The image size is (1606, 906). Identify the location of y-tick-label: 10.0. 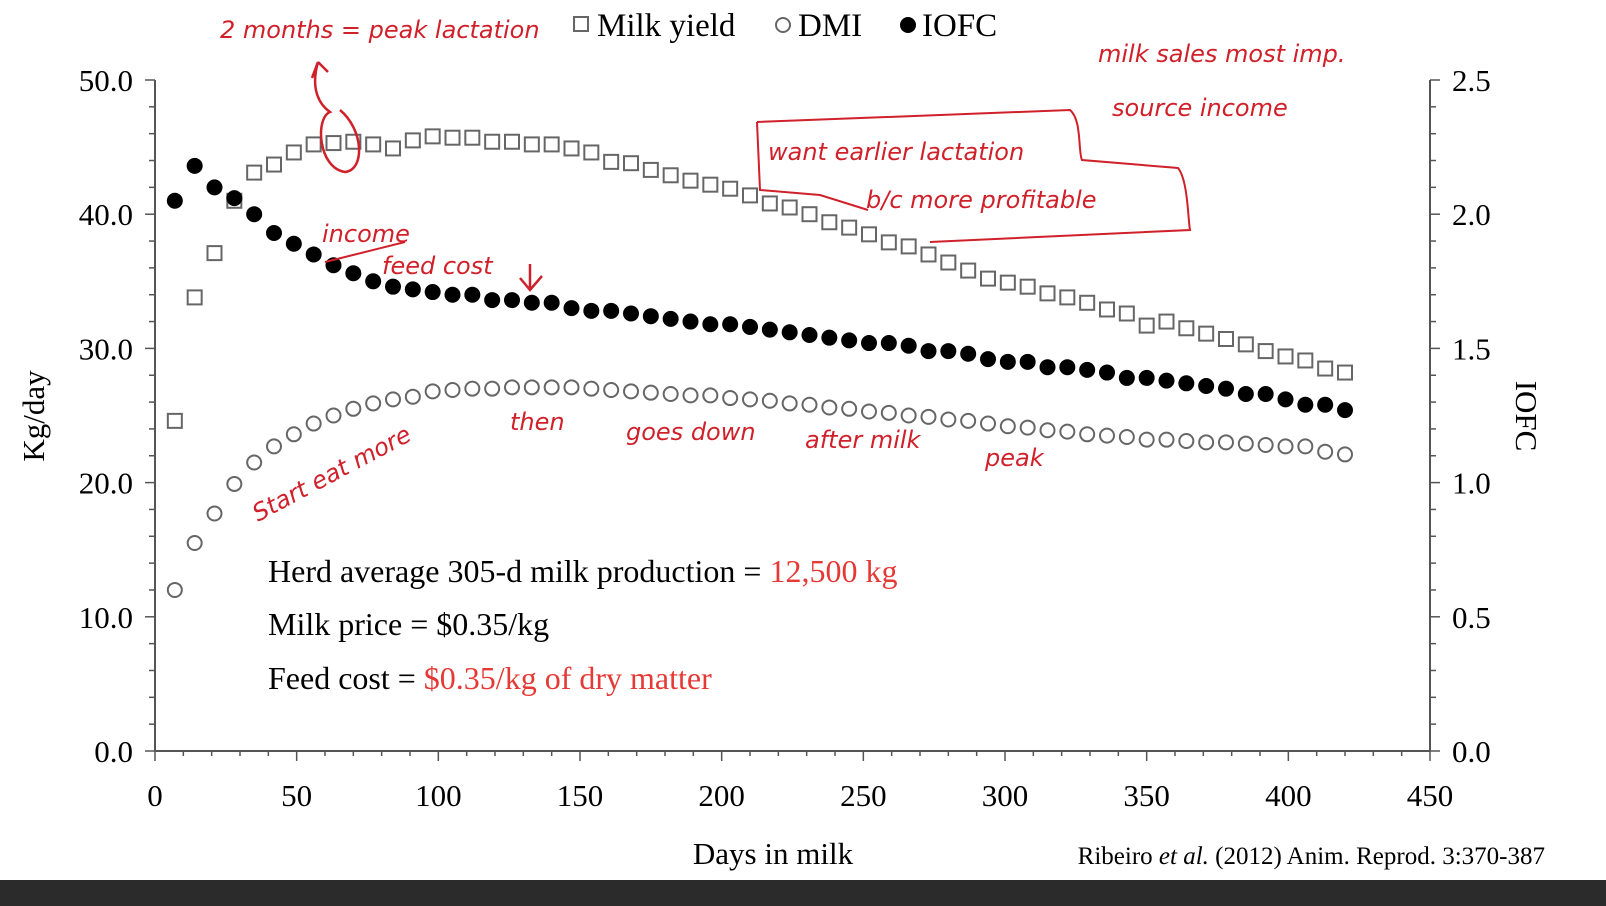
(106, 617).